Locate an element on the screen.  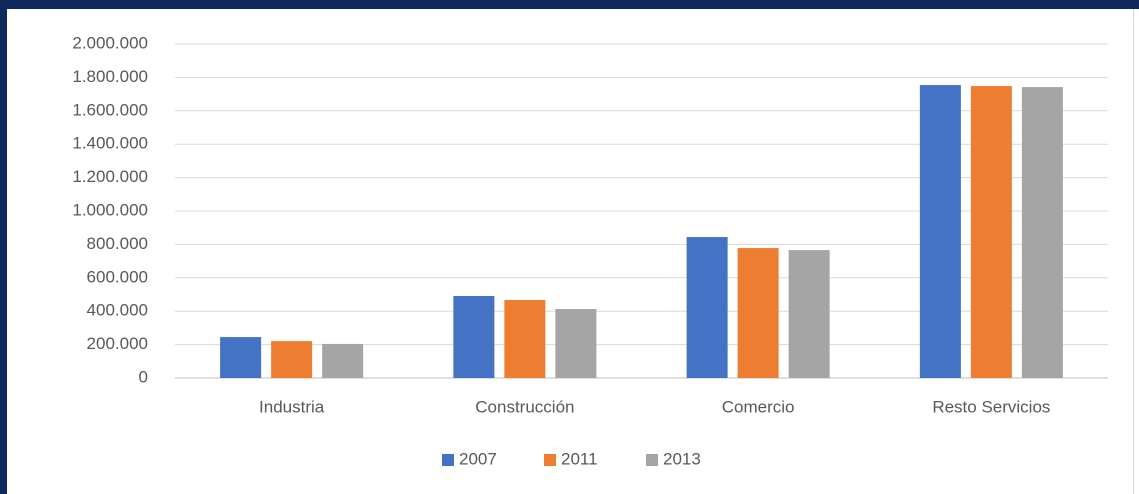
y-tick-label: 1.600.000 is located at coordinates (110, 109).